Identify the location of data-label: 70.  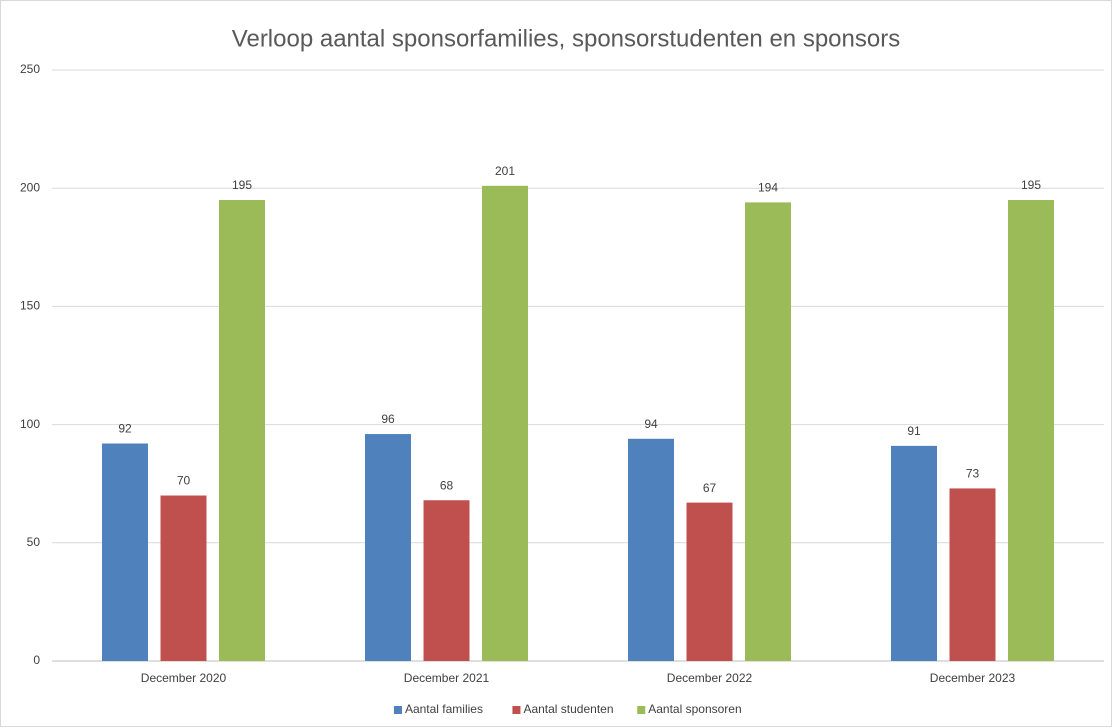
(184, 481).